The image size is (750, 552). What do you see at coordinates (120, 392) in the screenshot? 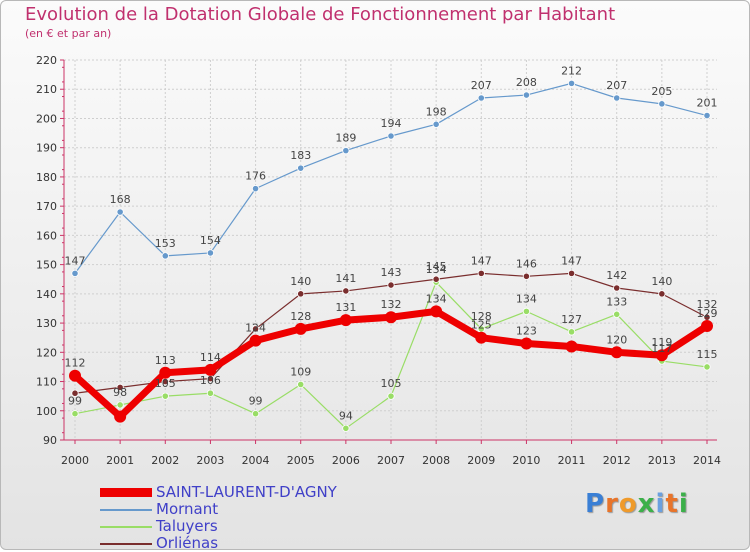
I see `data-label: 98` at bounding box center [120, 392].